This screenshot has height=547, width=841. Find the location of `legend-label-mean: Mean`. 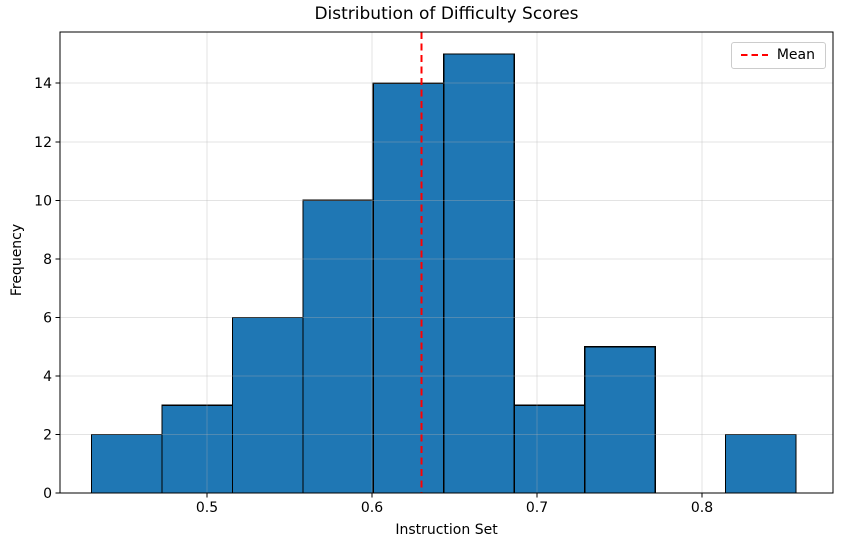

legend-label-mean: Mean is located at coordinates (795, 55).